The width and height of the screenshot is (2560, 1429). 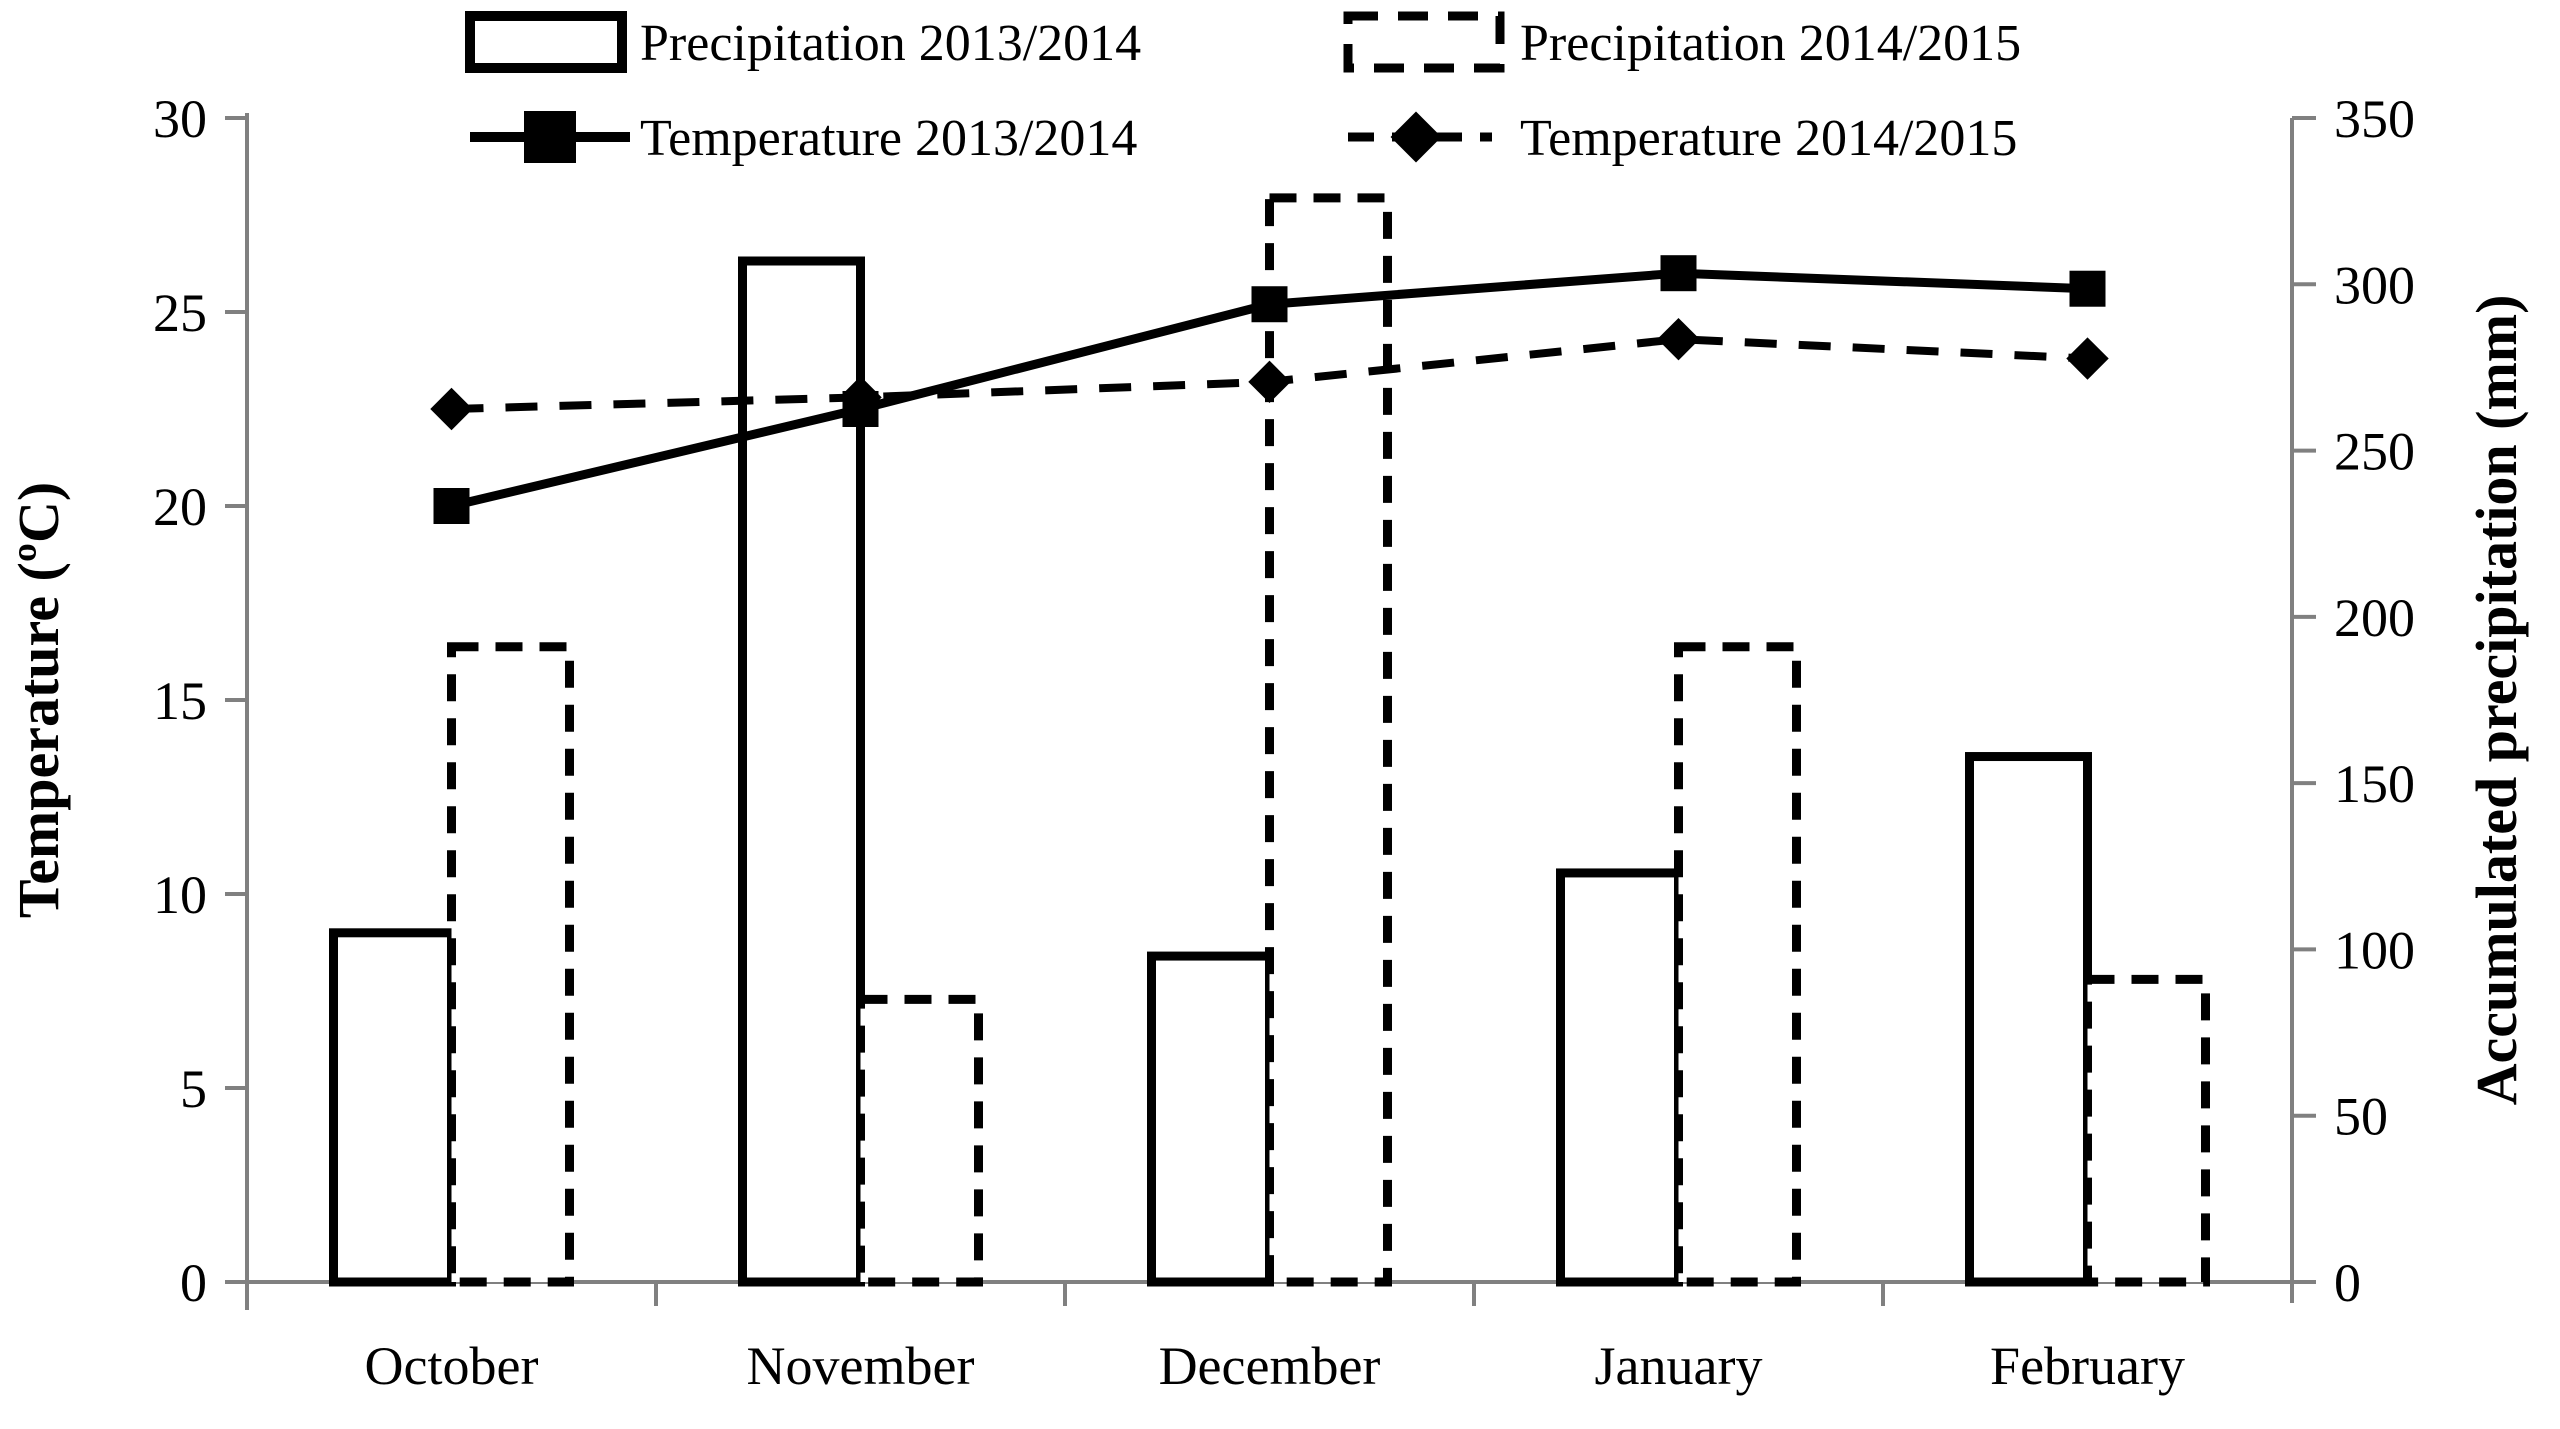 I want to click on left-axis-tick-label: 10, so click(x=180, y=895).